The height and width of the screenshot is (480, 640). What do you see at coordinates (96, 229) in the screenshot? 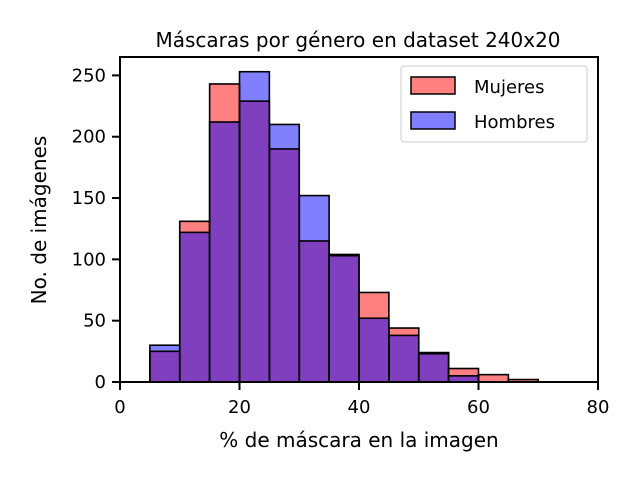
I see `y-axis-ticks: 0 50 100 150 200 250` at bounding box center [96, 229].